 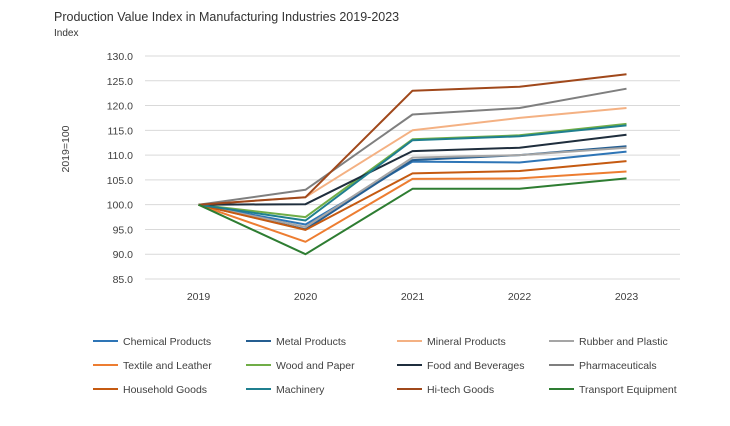 I want to click on x-axis-ticks: 2019 2020 2021 2022 2023, so click(x=413, y=297).